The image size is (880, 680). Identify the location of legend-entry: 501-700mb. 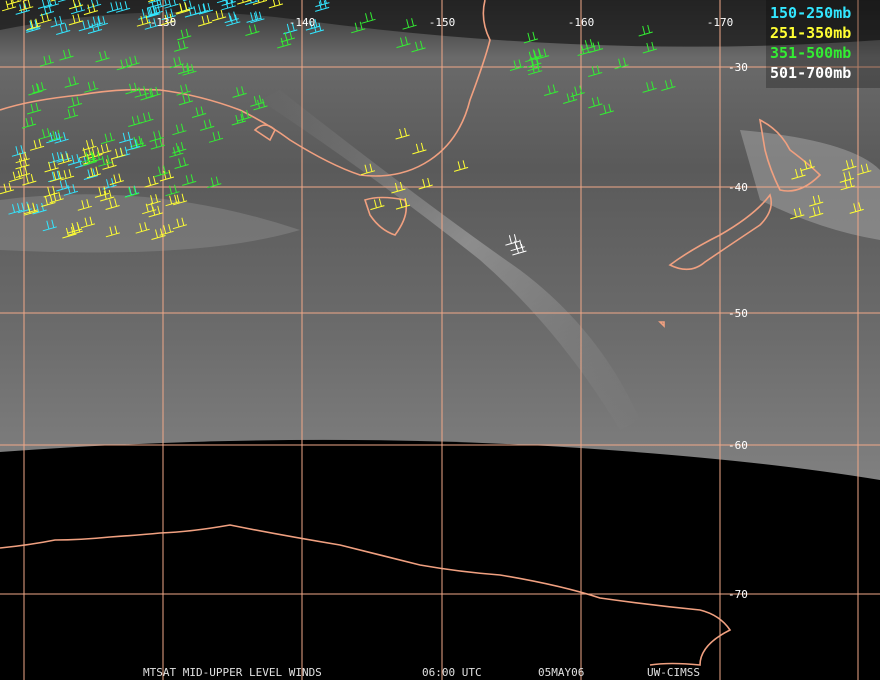
(810, 73).